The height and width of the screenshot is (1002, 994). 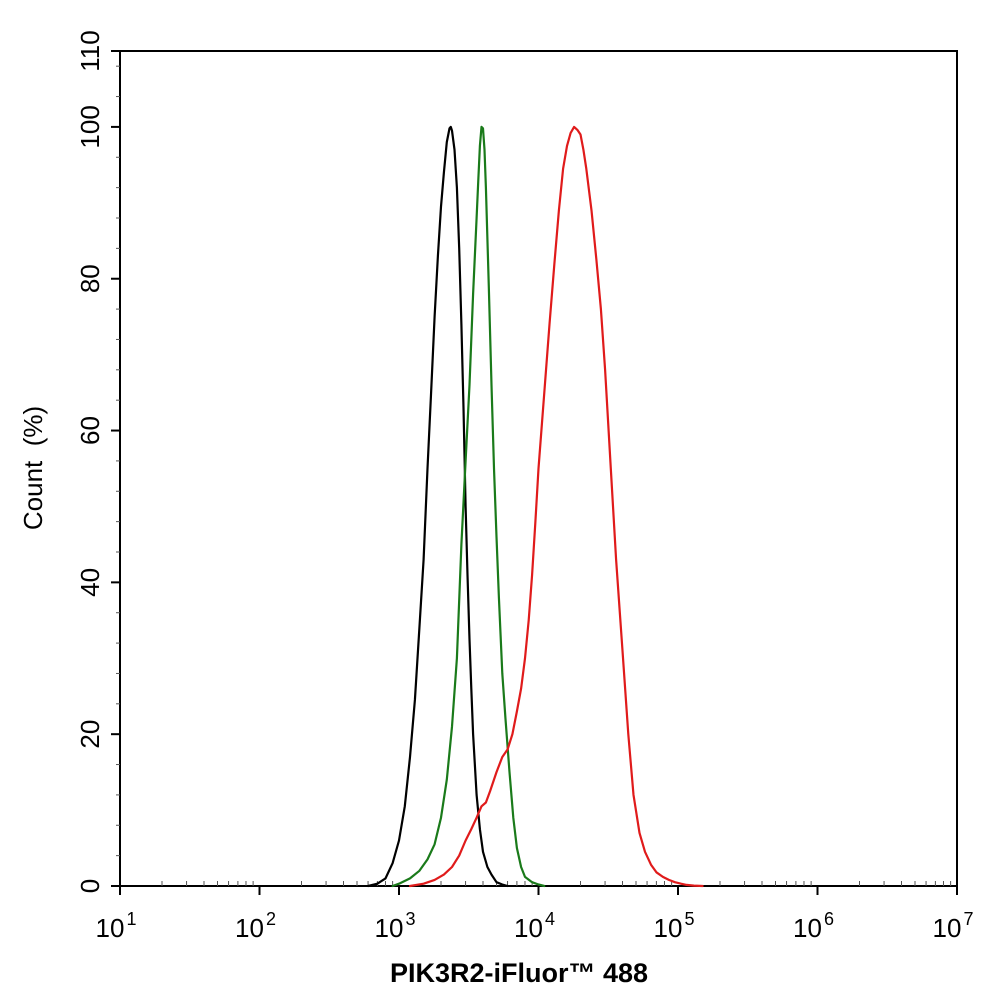 What do you see at coordinates (813, 926) in the screenshot?
I see `x-tick-label: 10 6` at bounding box center [813, 926].